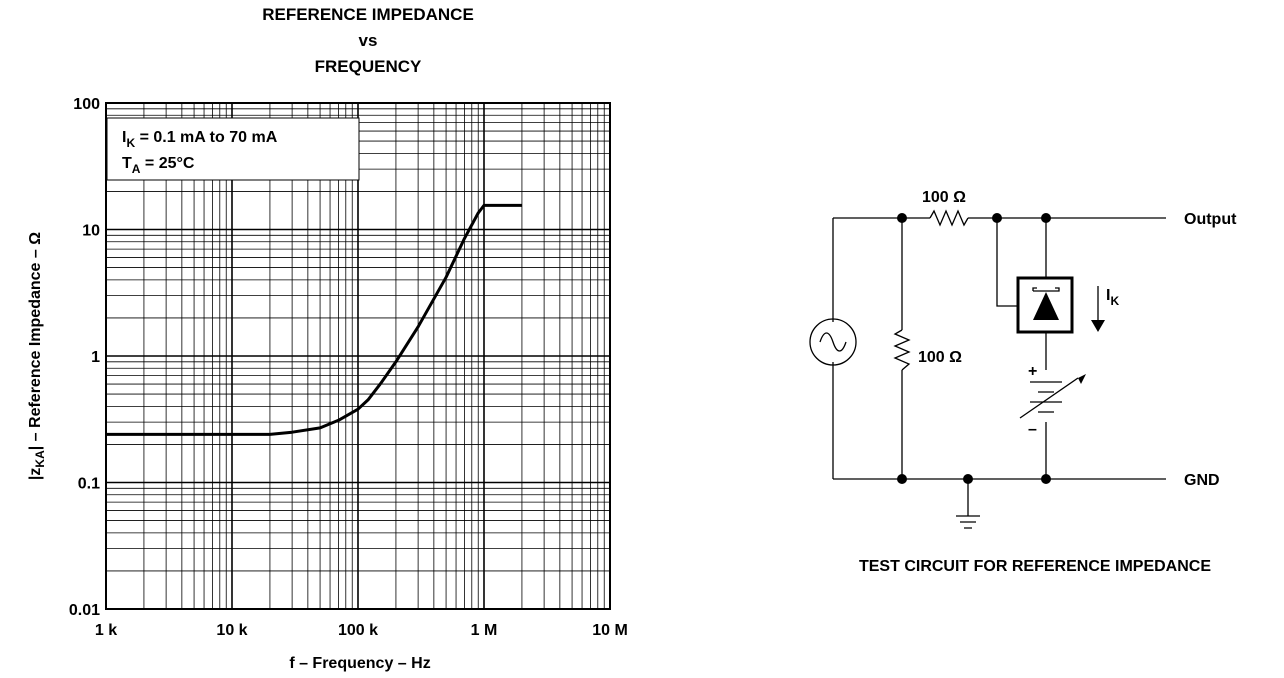 This screenshot has width=1284, height=678. I want to click on y-tick-labels: 0.01 0.1 1 10 100, so click(84, 357).